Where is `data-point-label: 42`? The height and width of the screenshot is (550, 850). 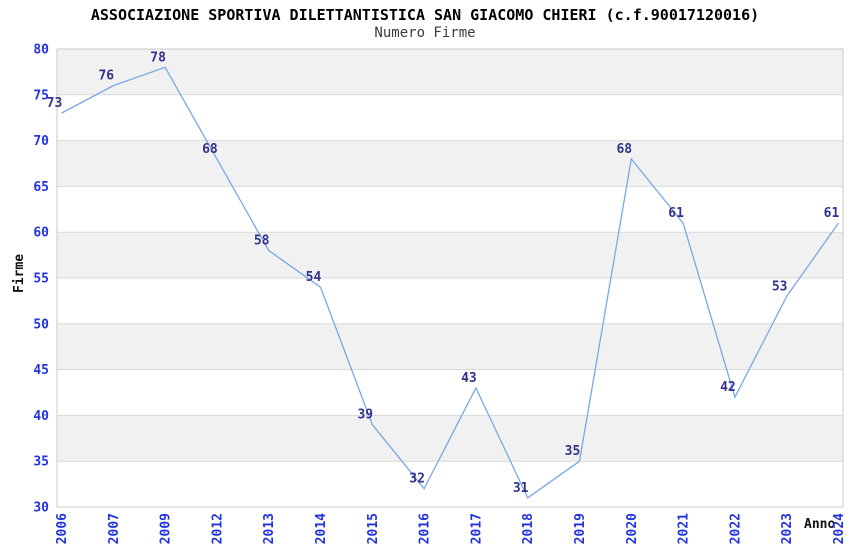
data-point-label: 42 is located at coordinates (728, 387).